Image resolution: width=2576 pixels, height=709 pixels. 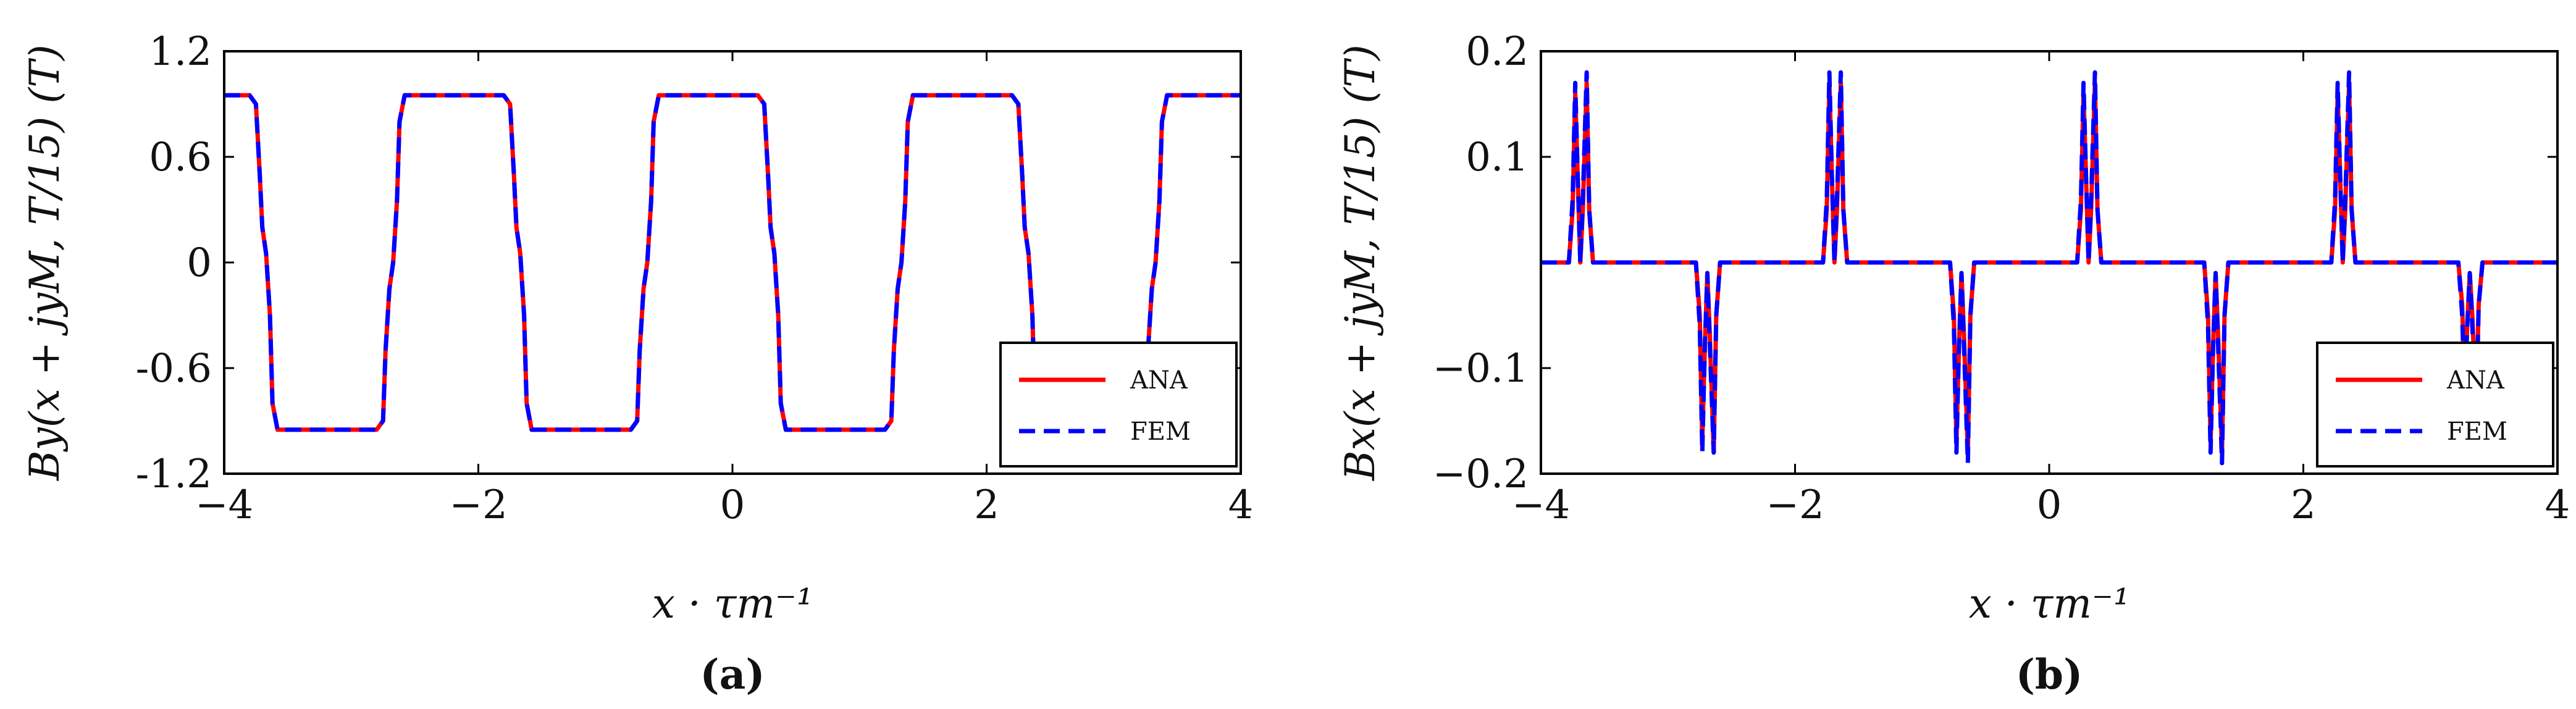 What do you see at coordinates (1241, 505) in the screenshot?
I see `panel-a-xtick-label: 4` at bounding box center [1241, 505].